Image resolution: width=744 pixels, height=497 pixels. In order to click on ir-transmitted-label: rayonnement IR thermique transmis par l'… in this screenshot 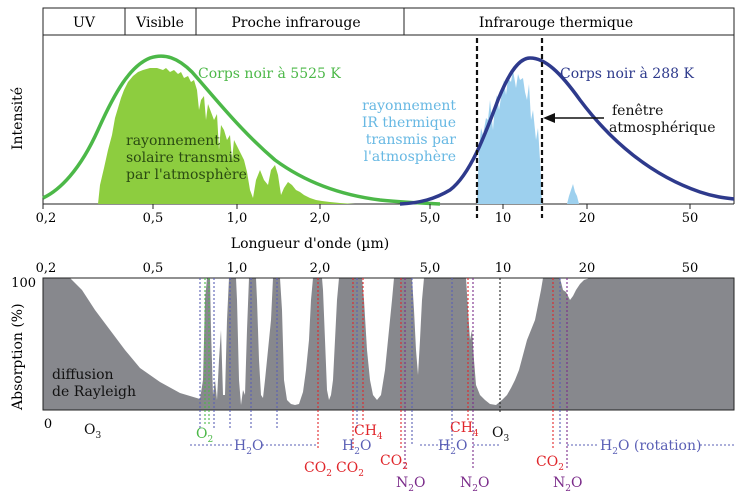, I will do `click(409, 131)`.